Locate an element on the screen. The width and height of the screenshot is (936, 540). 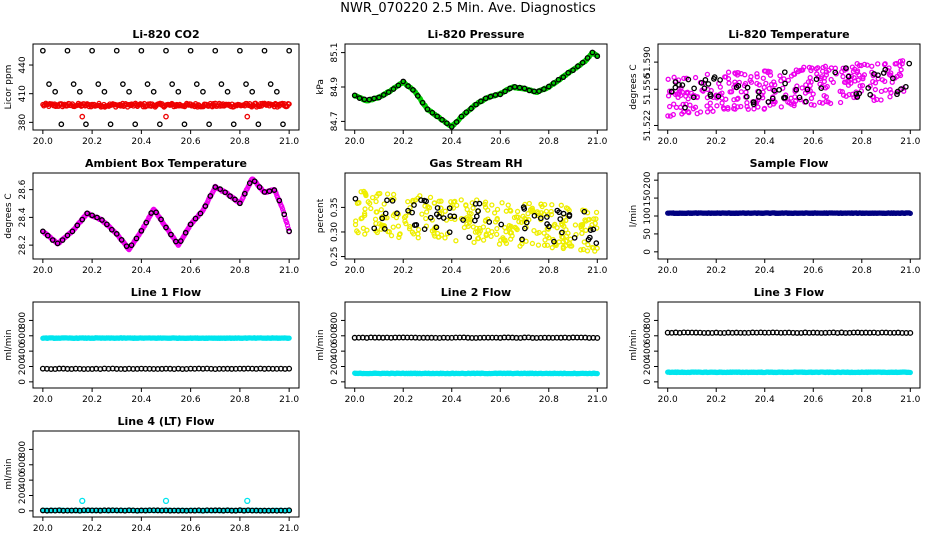
data-point-cyan is located at coordinates (289, 338).